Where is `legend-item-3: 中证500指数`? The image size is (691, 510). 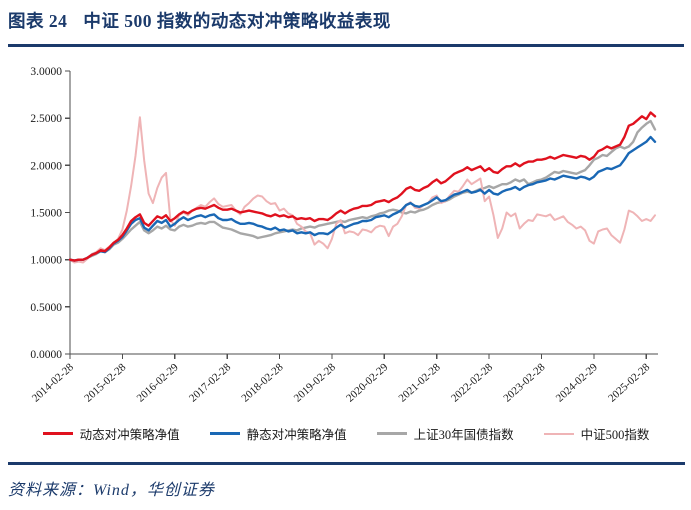 legend-item-3: 中证500指数 is located at coordinates (596, 433).